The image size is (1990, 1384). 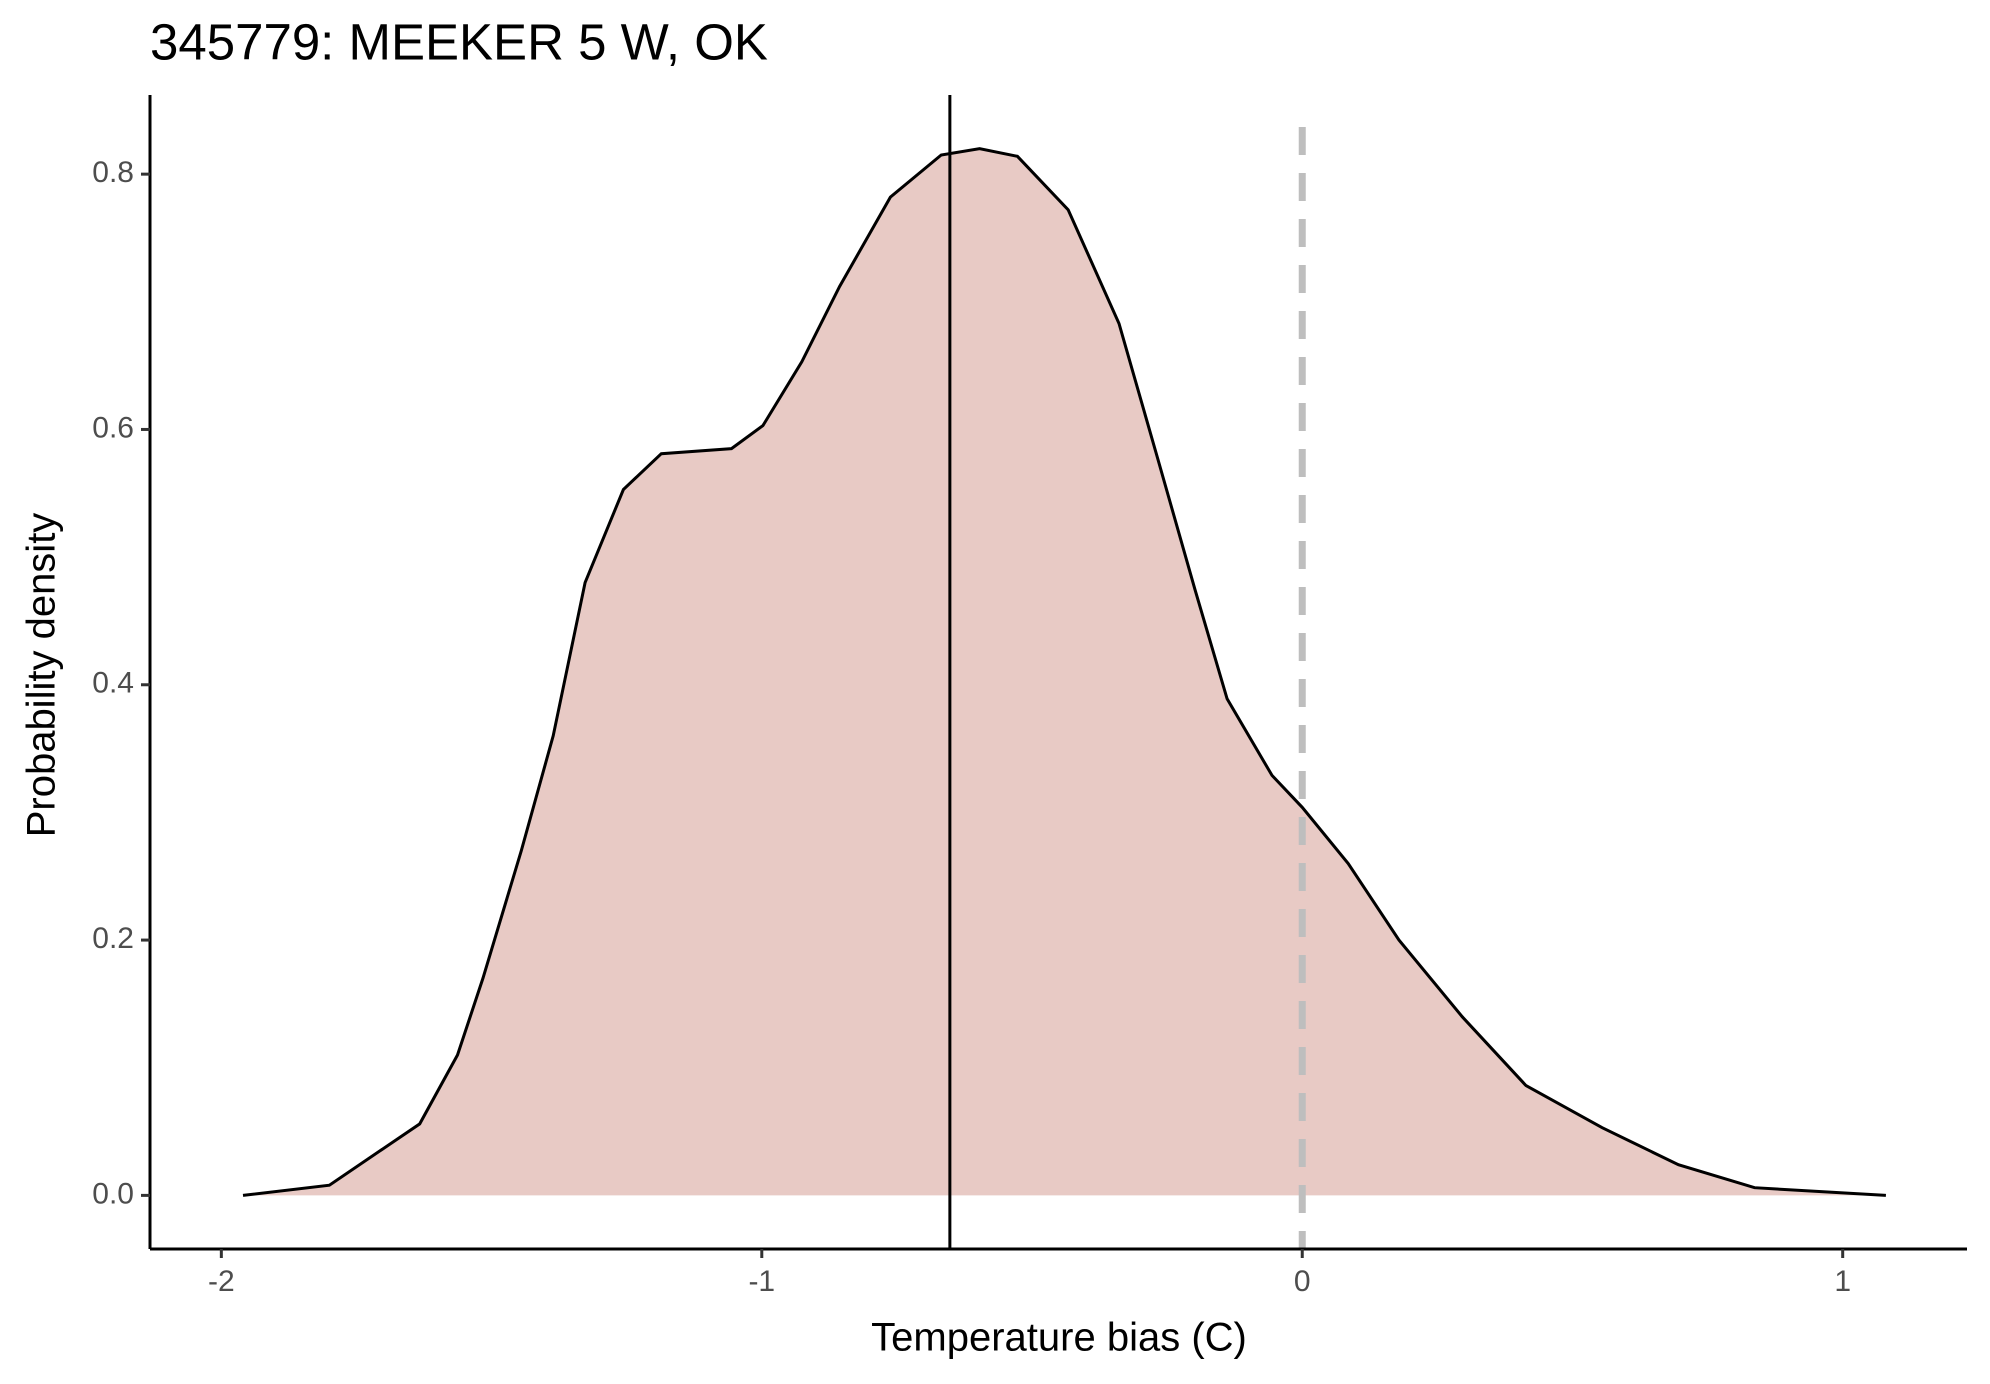 What do you see at coordinates (113, 683) in the screenshot?
I see `y-tick-label: 0.4` at bounding box center [113, 683].